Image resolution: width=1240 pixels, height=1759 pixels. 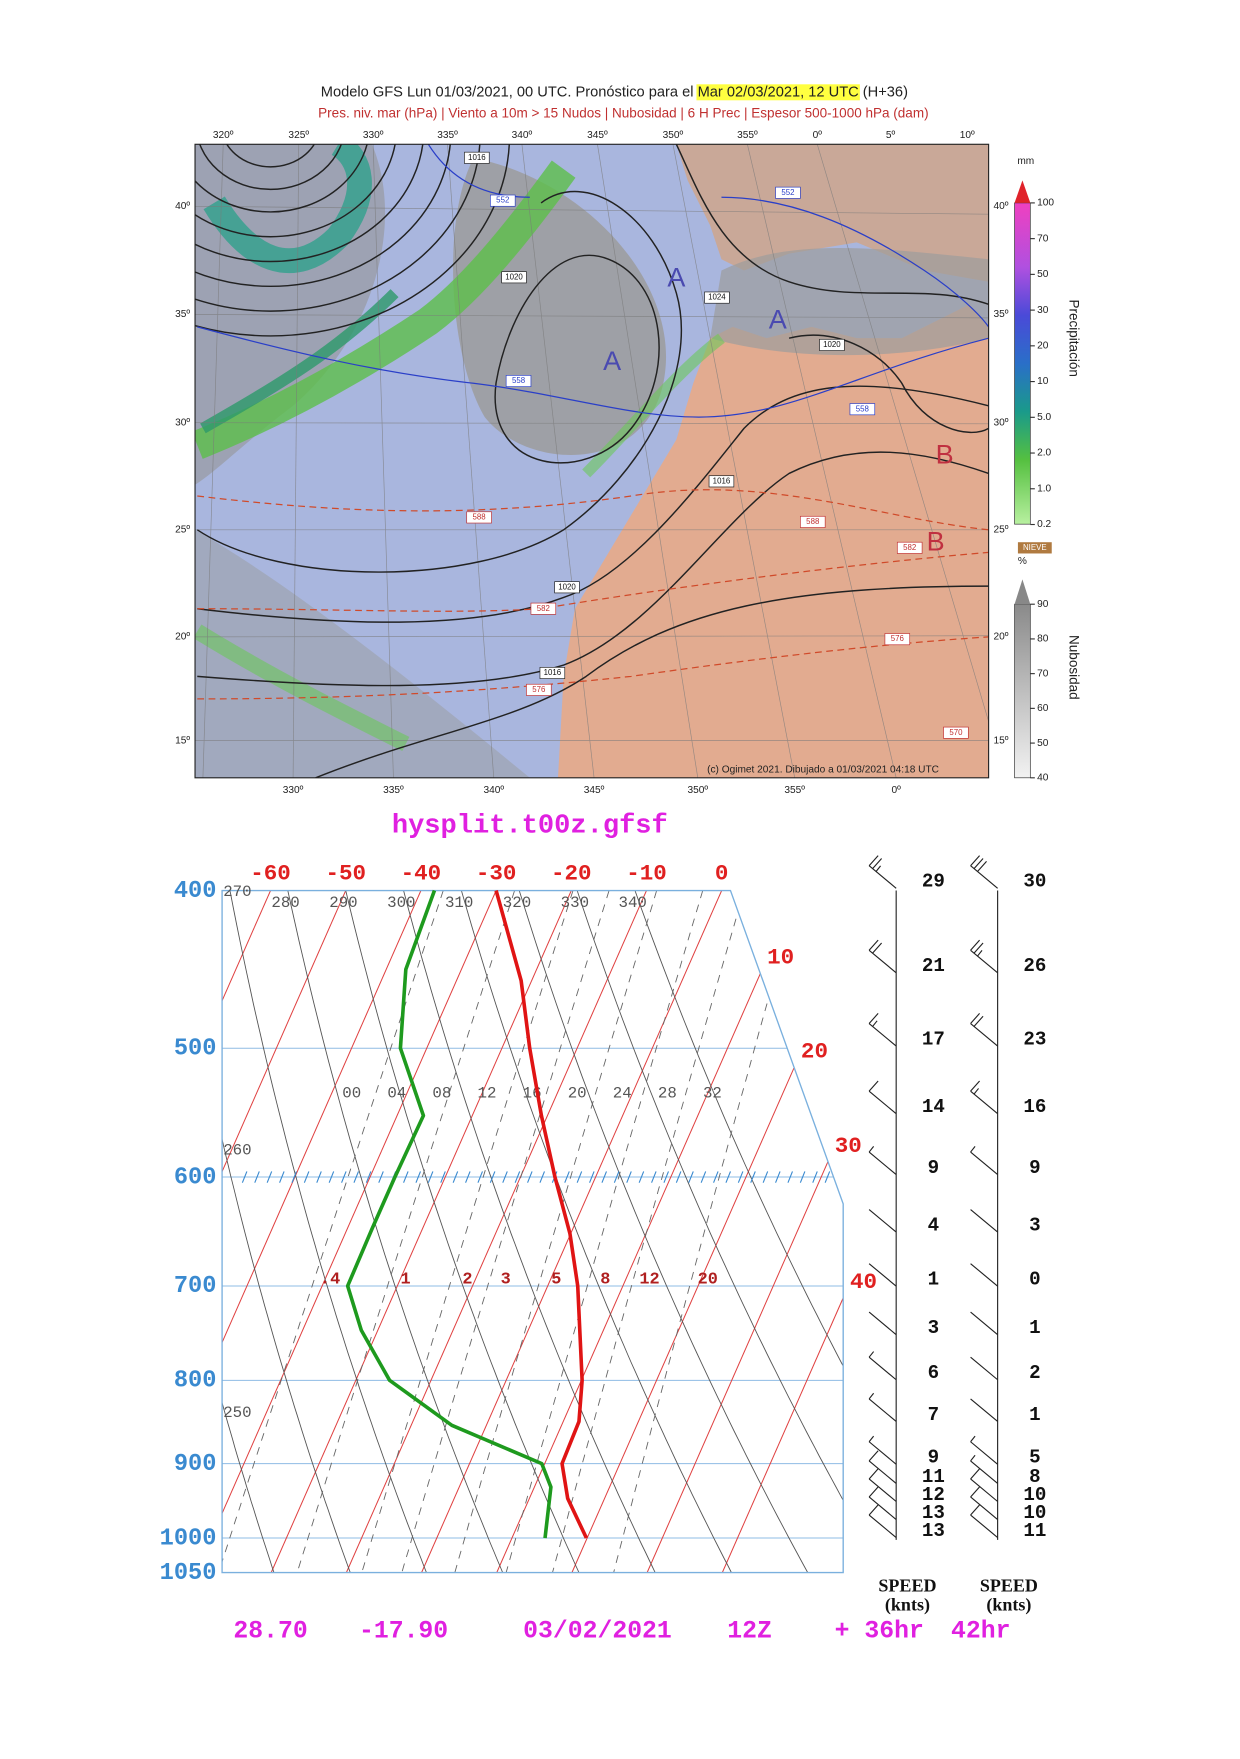 I want to click on wind-header: (knts), so click(x=1008, y=1604).